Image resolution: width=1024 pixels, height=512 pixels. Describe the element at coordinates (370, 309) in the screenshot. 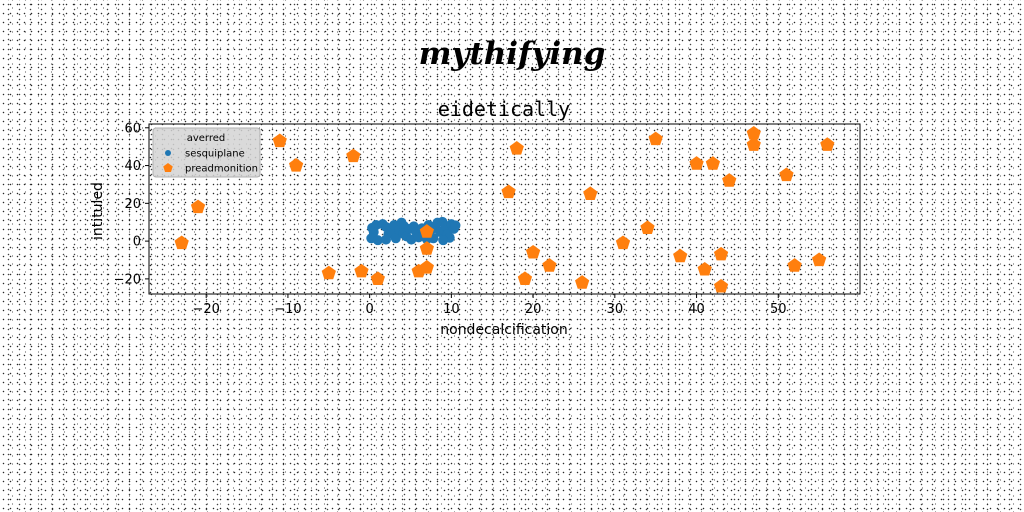

I see `x-tick-label: 0` at that location.